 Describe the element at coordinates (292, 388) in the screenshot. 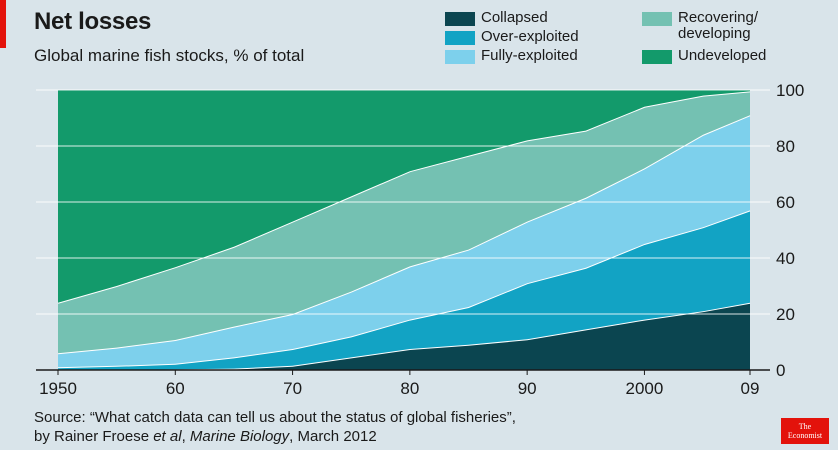

I see `x-tick-label-1970: 70` at that location.